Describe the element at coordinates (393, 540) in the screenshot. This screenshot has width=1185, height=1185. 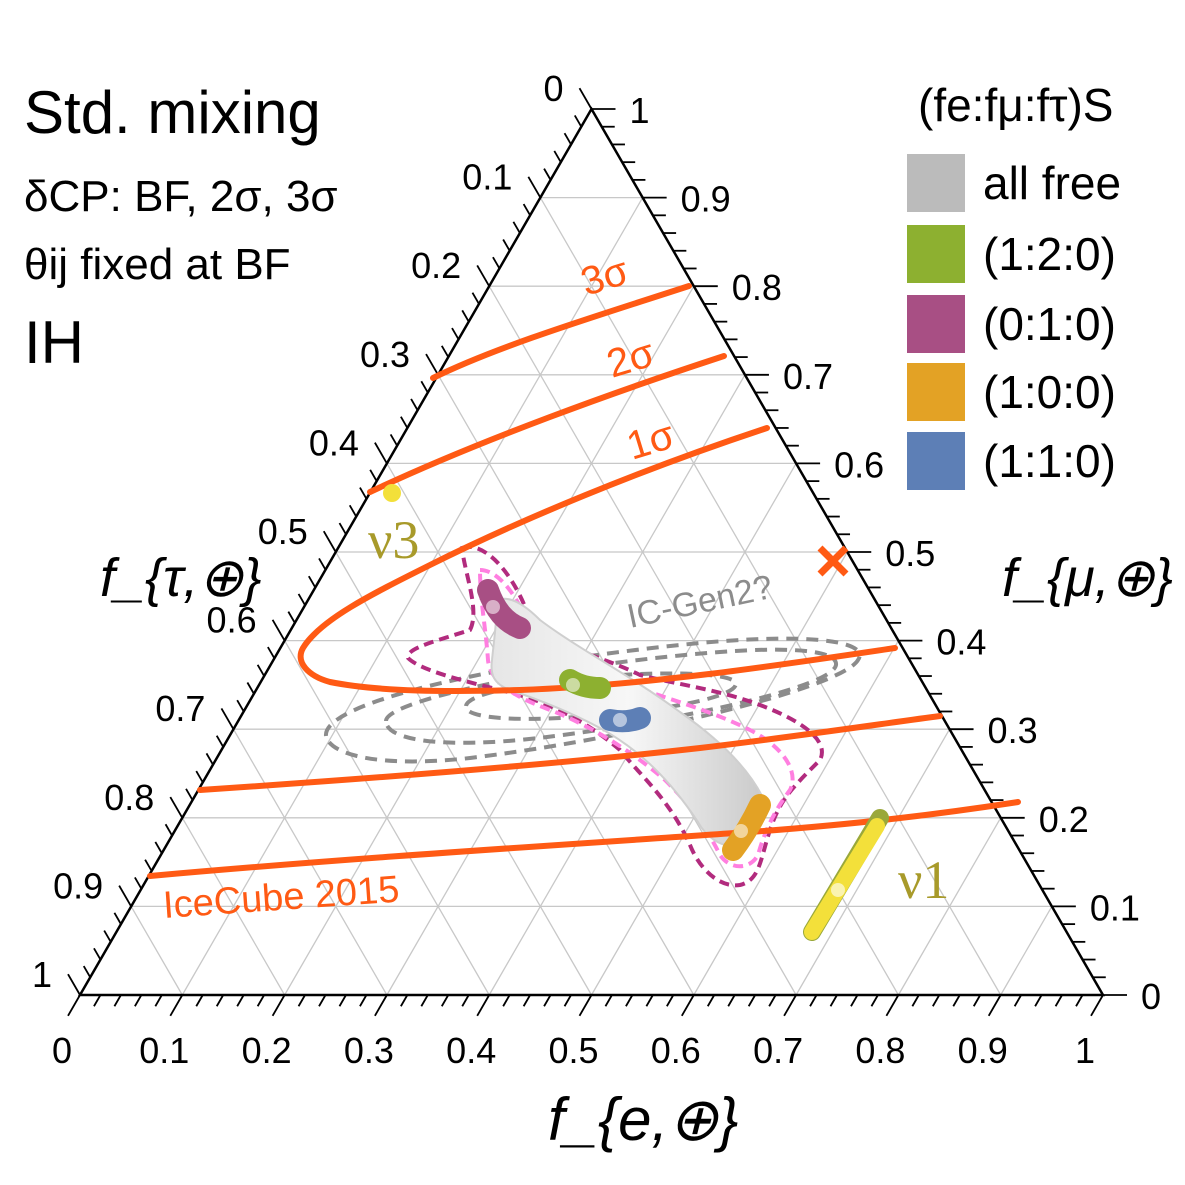
I see `nu3-label: ν3` at that location.